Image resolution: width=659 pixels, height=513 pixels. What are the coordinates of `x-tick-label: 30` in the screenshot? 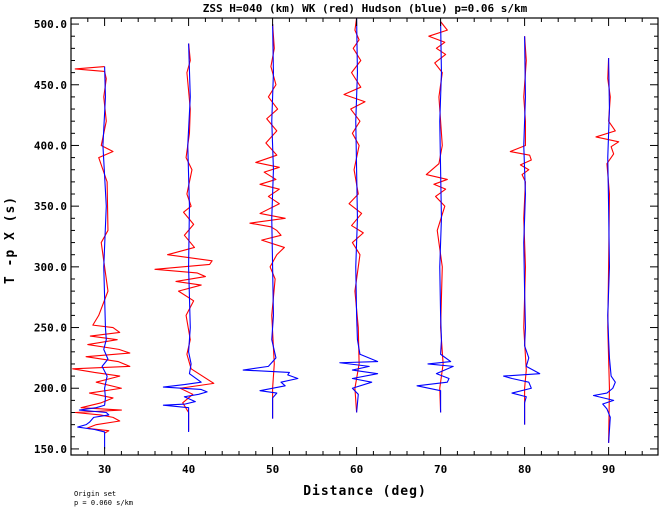 It's located at (104, 469).